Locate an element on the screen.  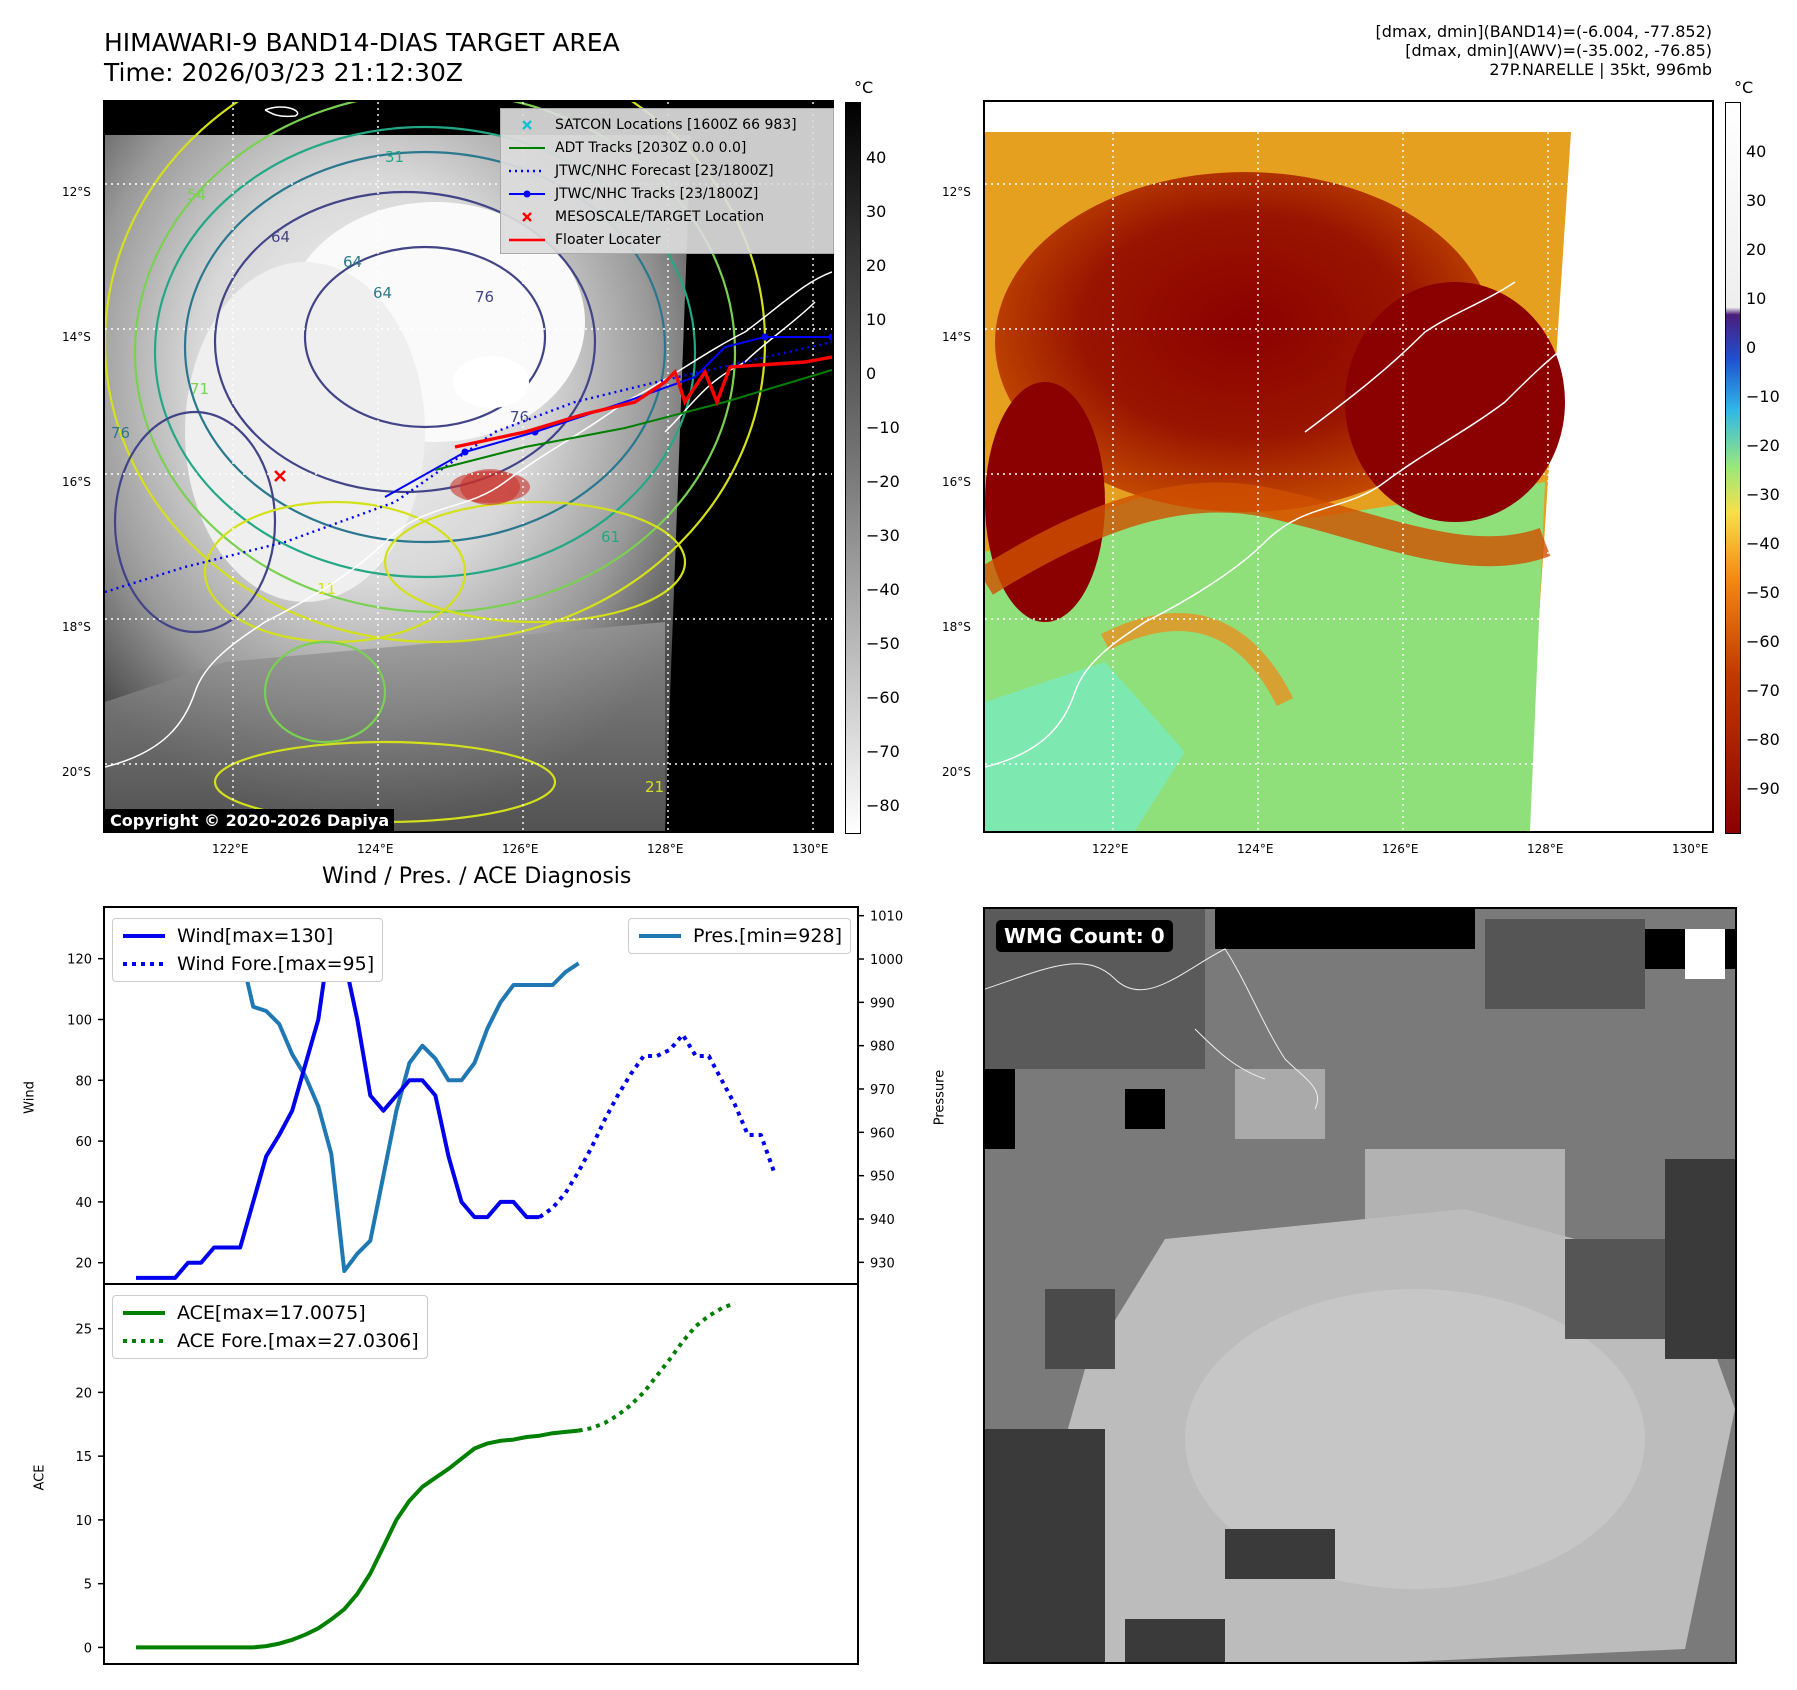
wind-tick-label: 40 is located at coordinates (83, 1203).